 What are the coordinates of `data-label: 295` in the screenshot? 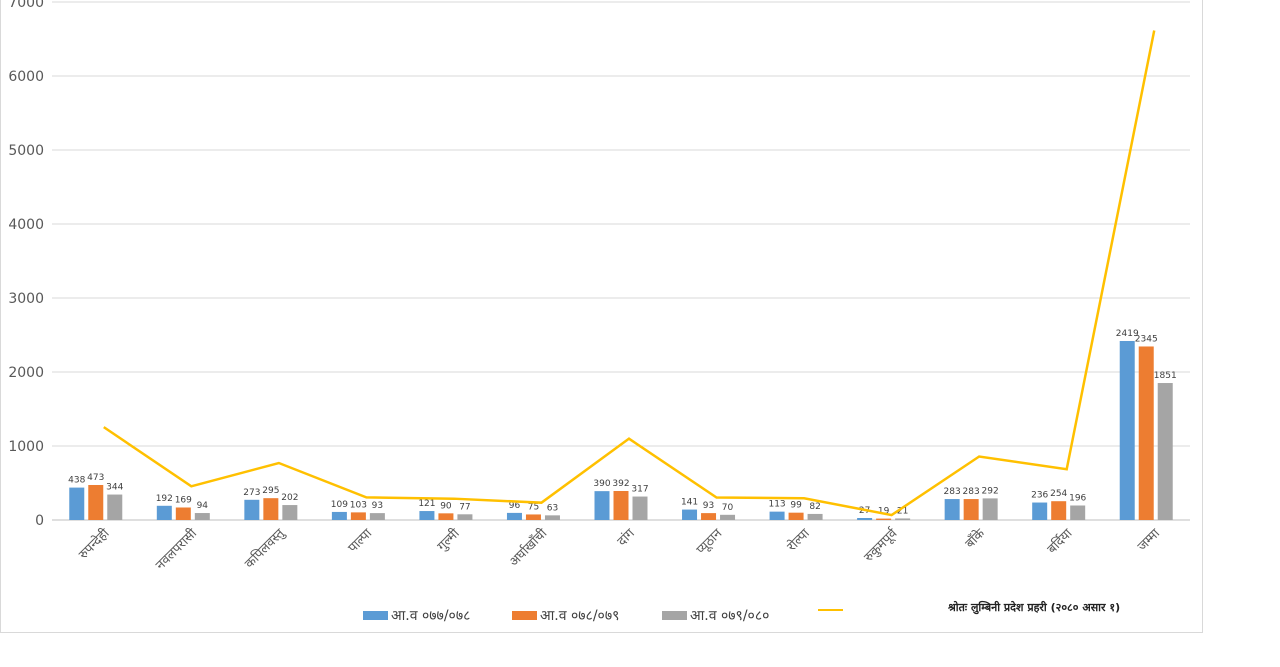 It's located at (270, 491).